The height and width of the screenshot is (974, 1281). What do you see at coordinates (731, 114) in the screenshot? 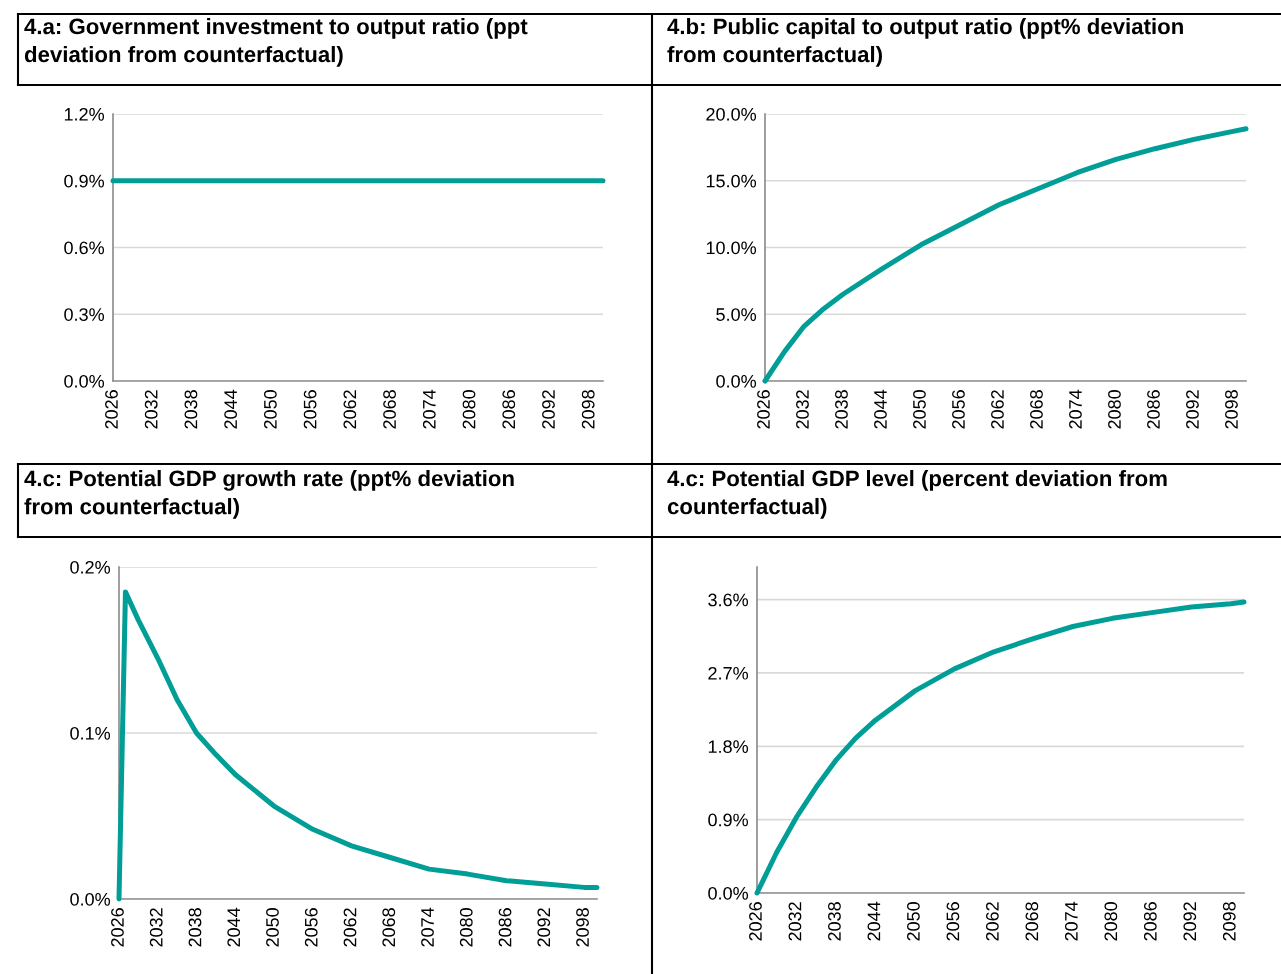
I see `y-tick-label: 20.0%` at bounding box center [731, 114].